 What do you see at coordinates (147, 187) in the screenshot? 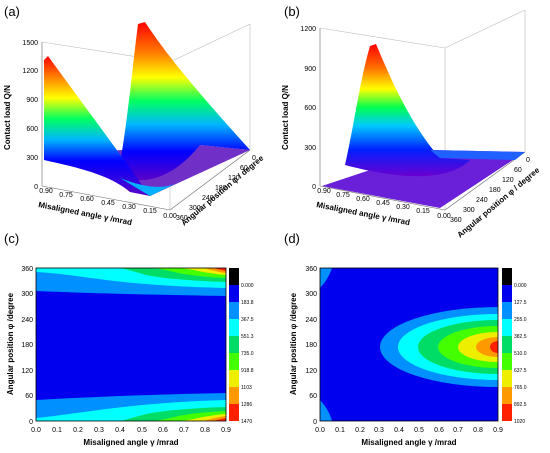
I see `panel-a-valley` at bounding box center [147, 187].